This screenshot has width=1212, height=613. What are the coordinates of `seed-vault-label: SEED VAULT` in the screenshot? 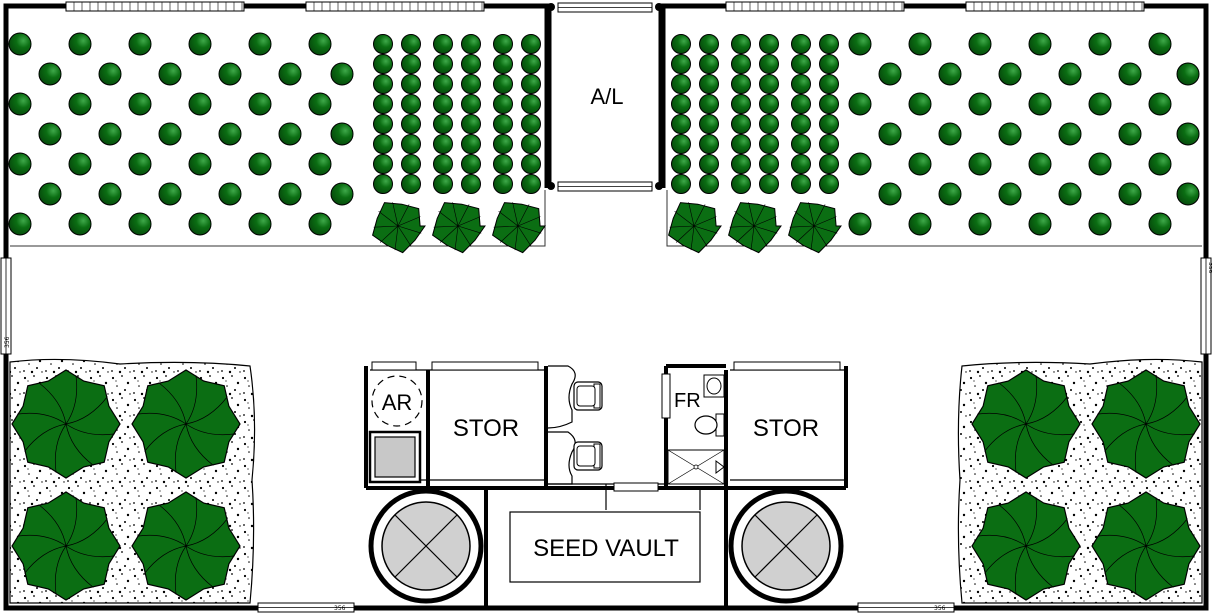 It's located at (606, 548).